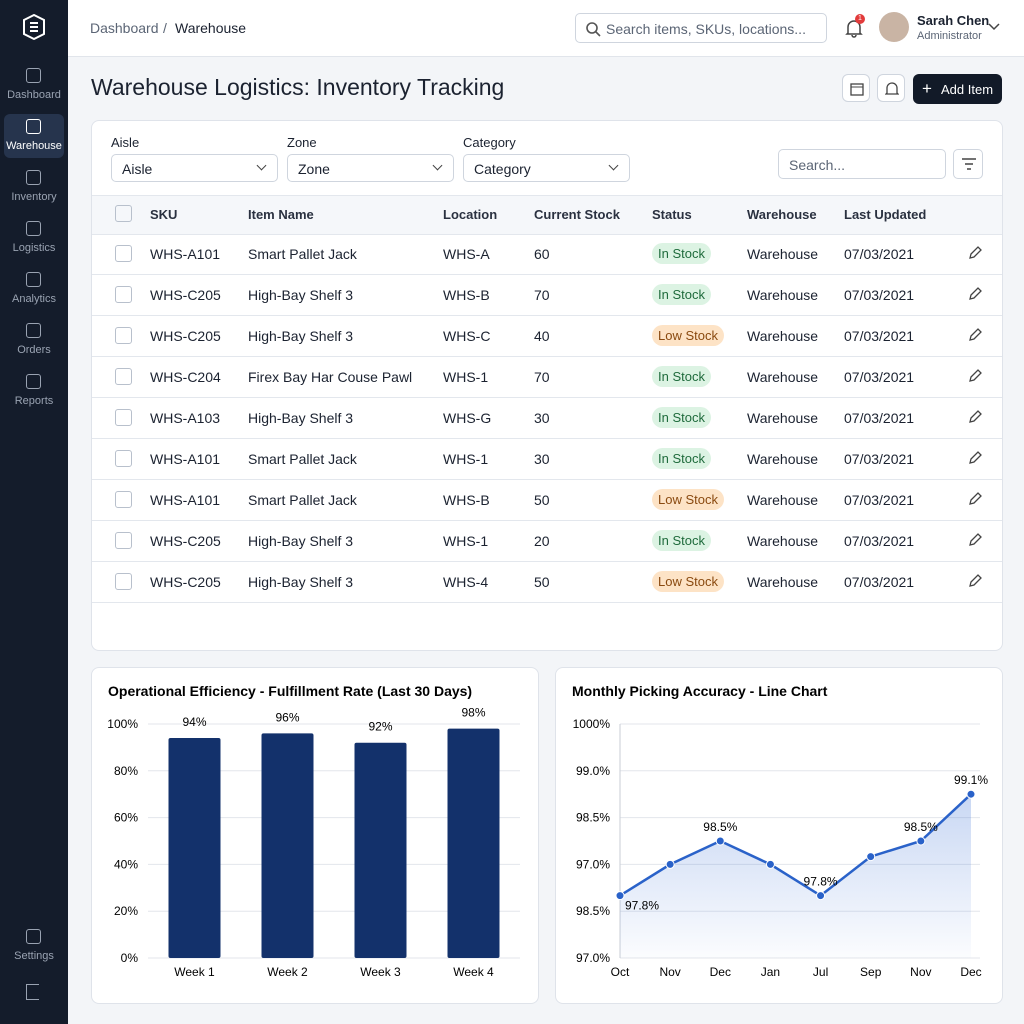  Describe the element at coordinates (672, 214) in the screenshot. I see `column-header: Status` at that location.